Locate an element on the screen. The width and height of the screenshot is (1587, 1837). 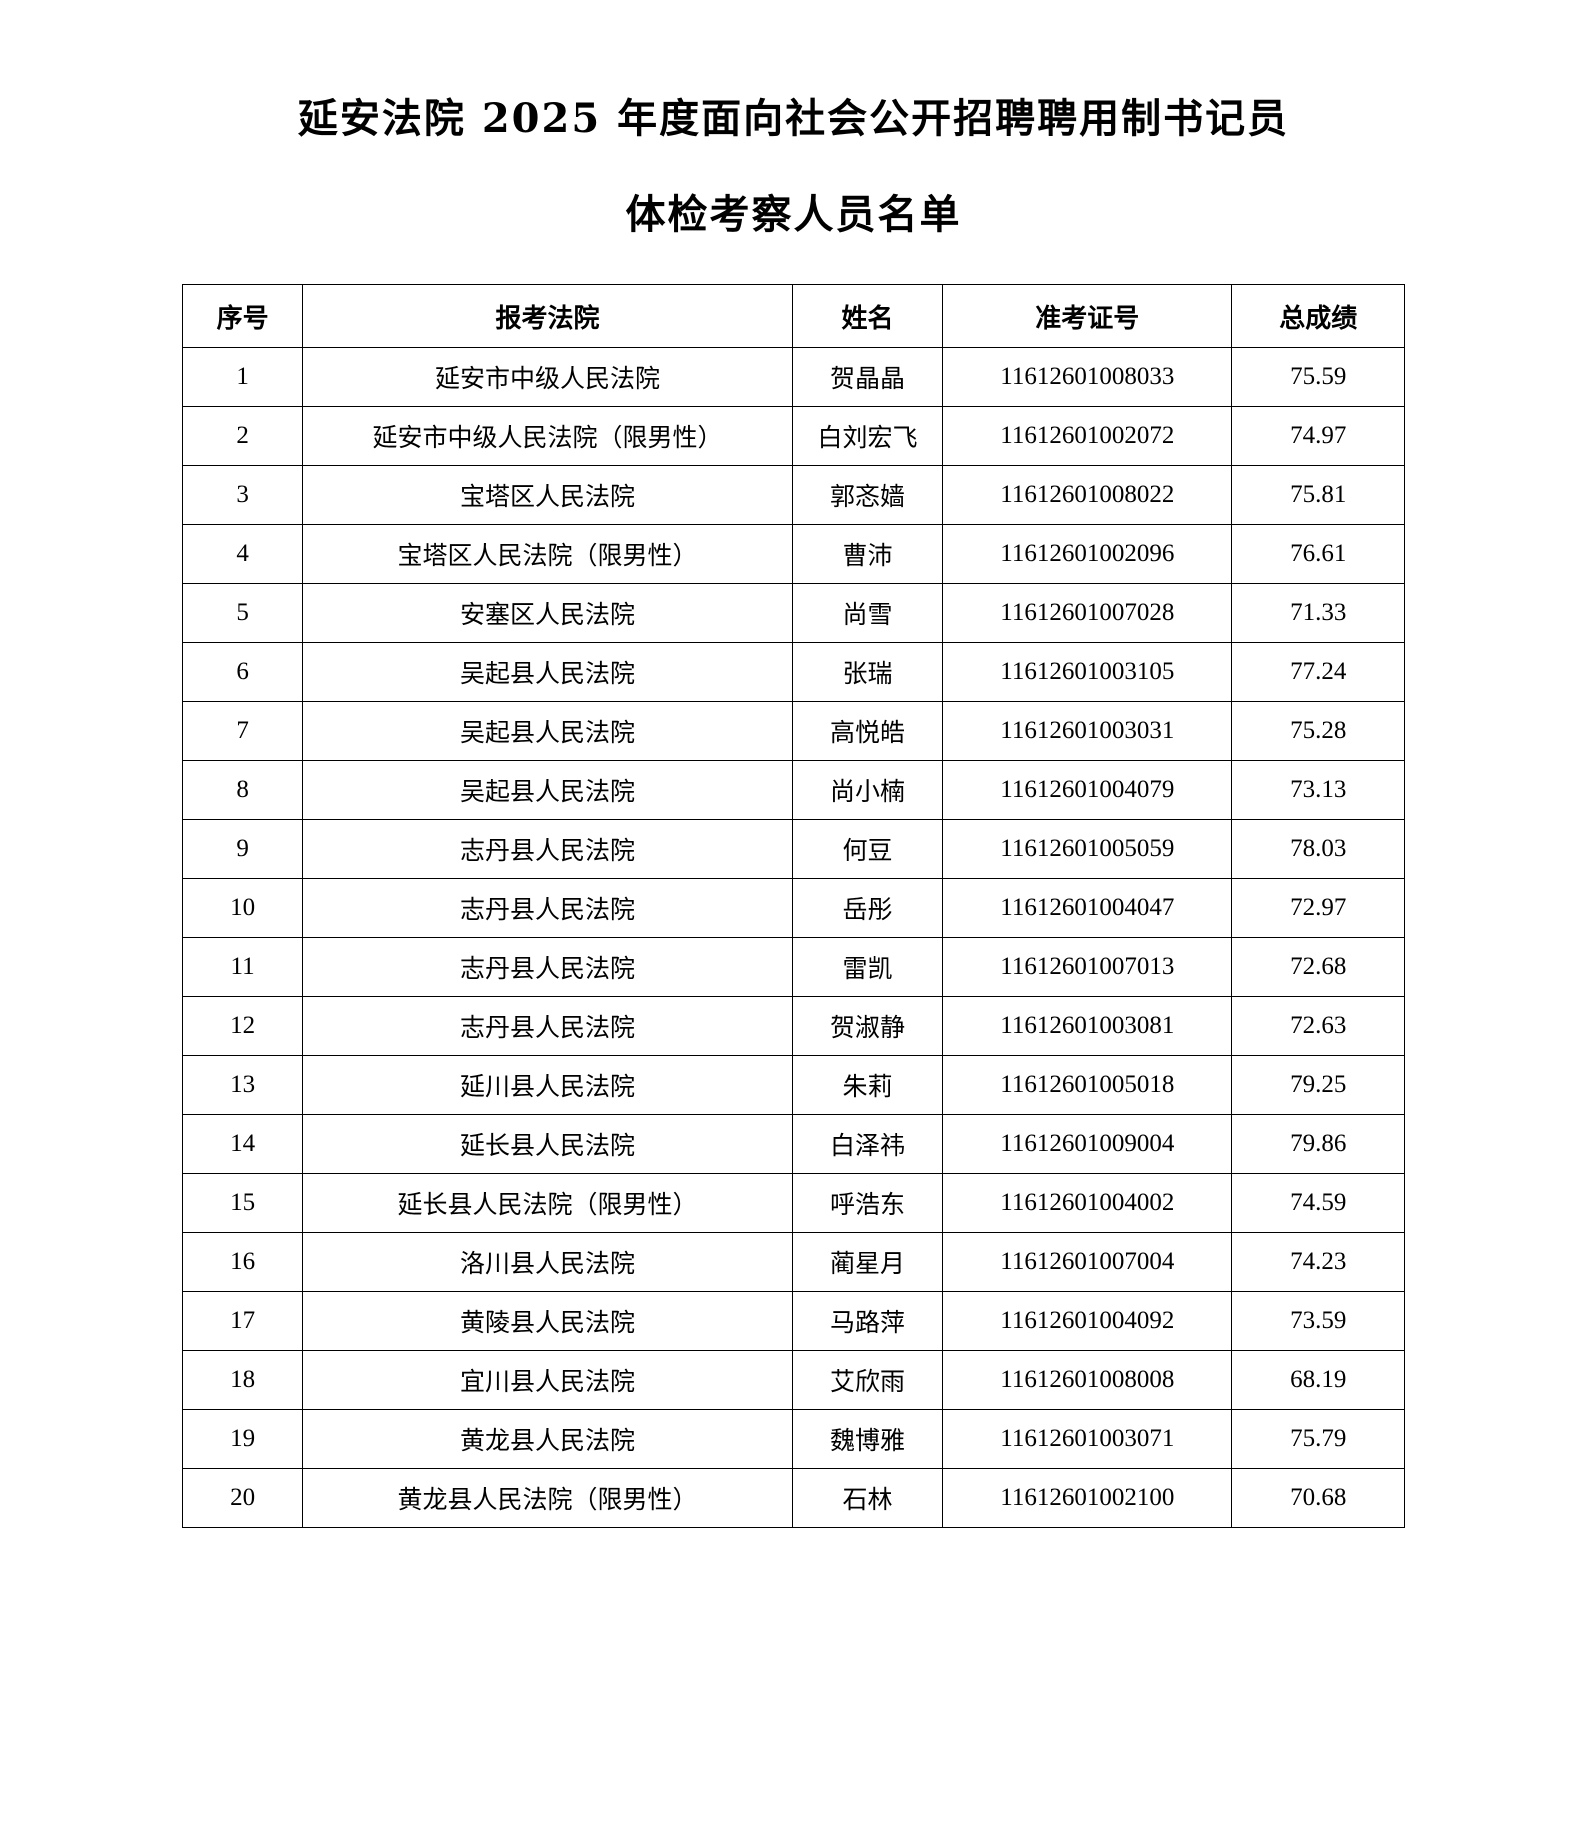
cell-index: 1 is located at coordinates (242, 377).